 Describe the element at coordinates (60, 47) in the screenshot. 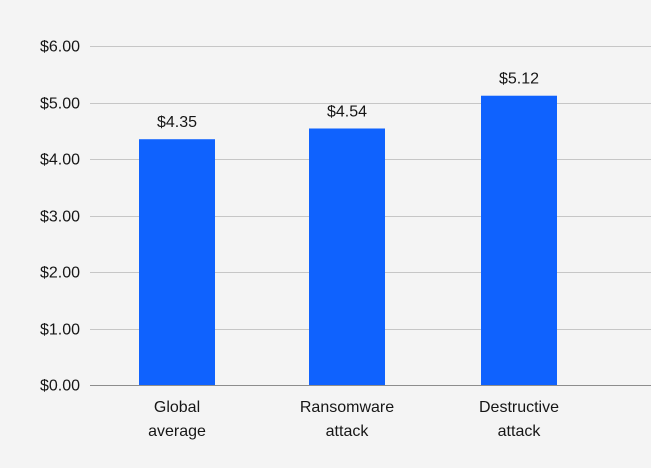

I see `y-tick-label: $6.00` at that location.